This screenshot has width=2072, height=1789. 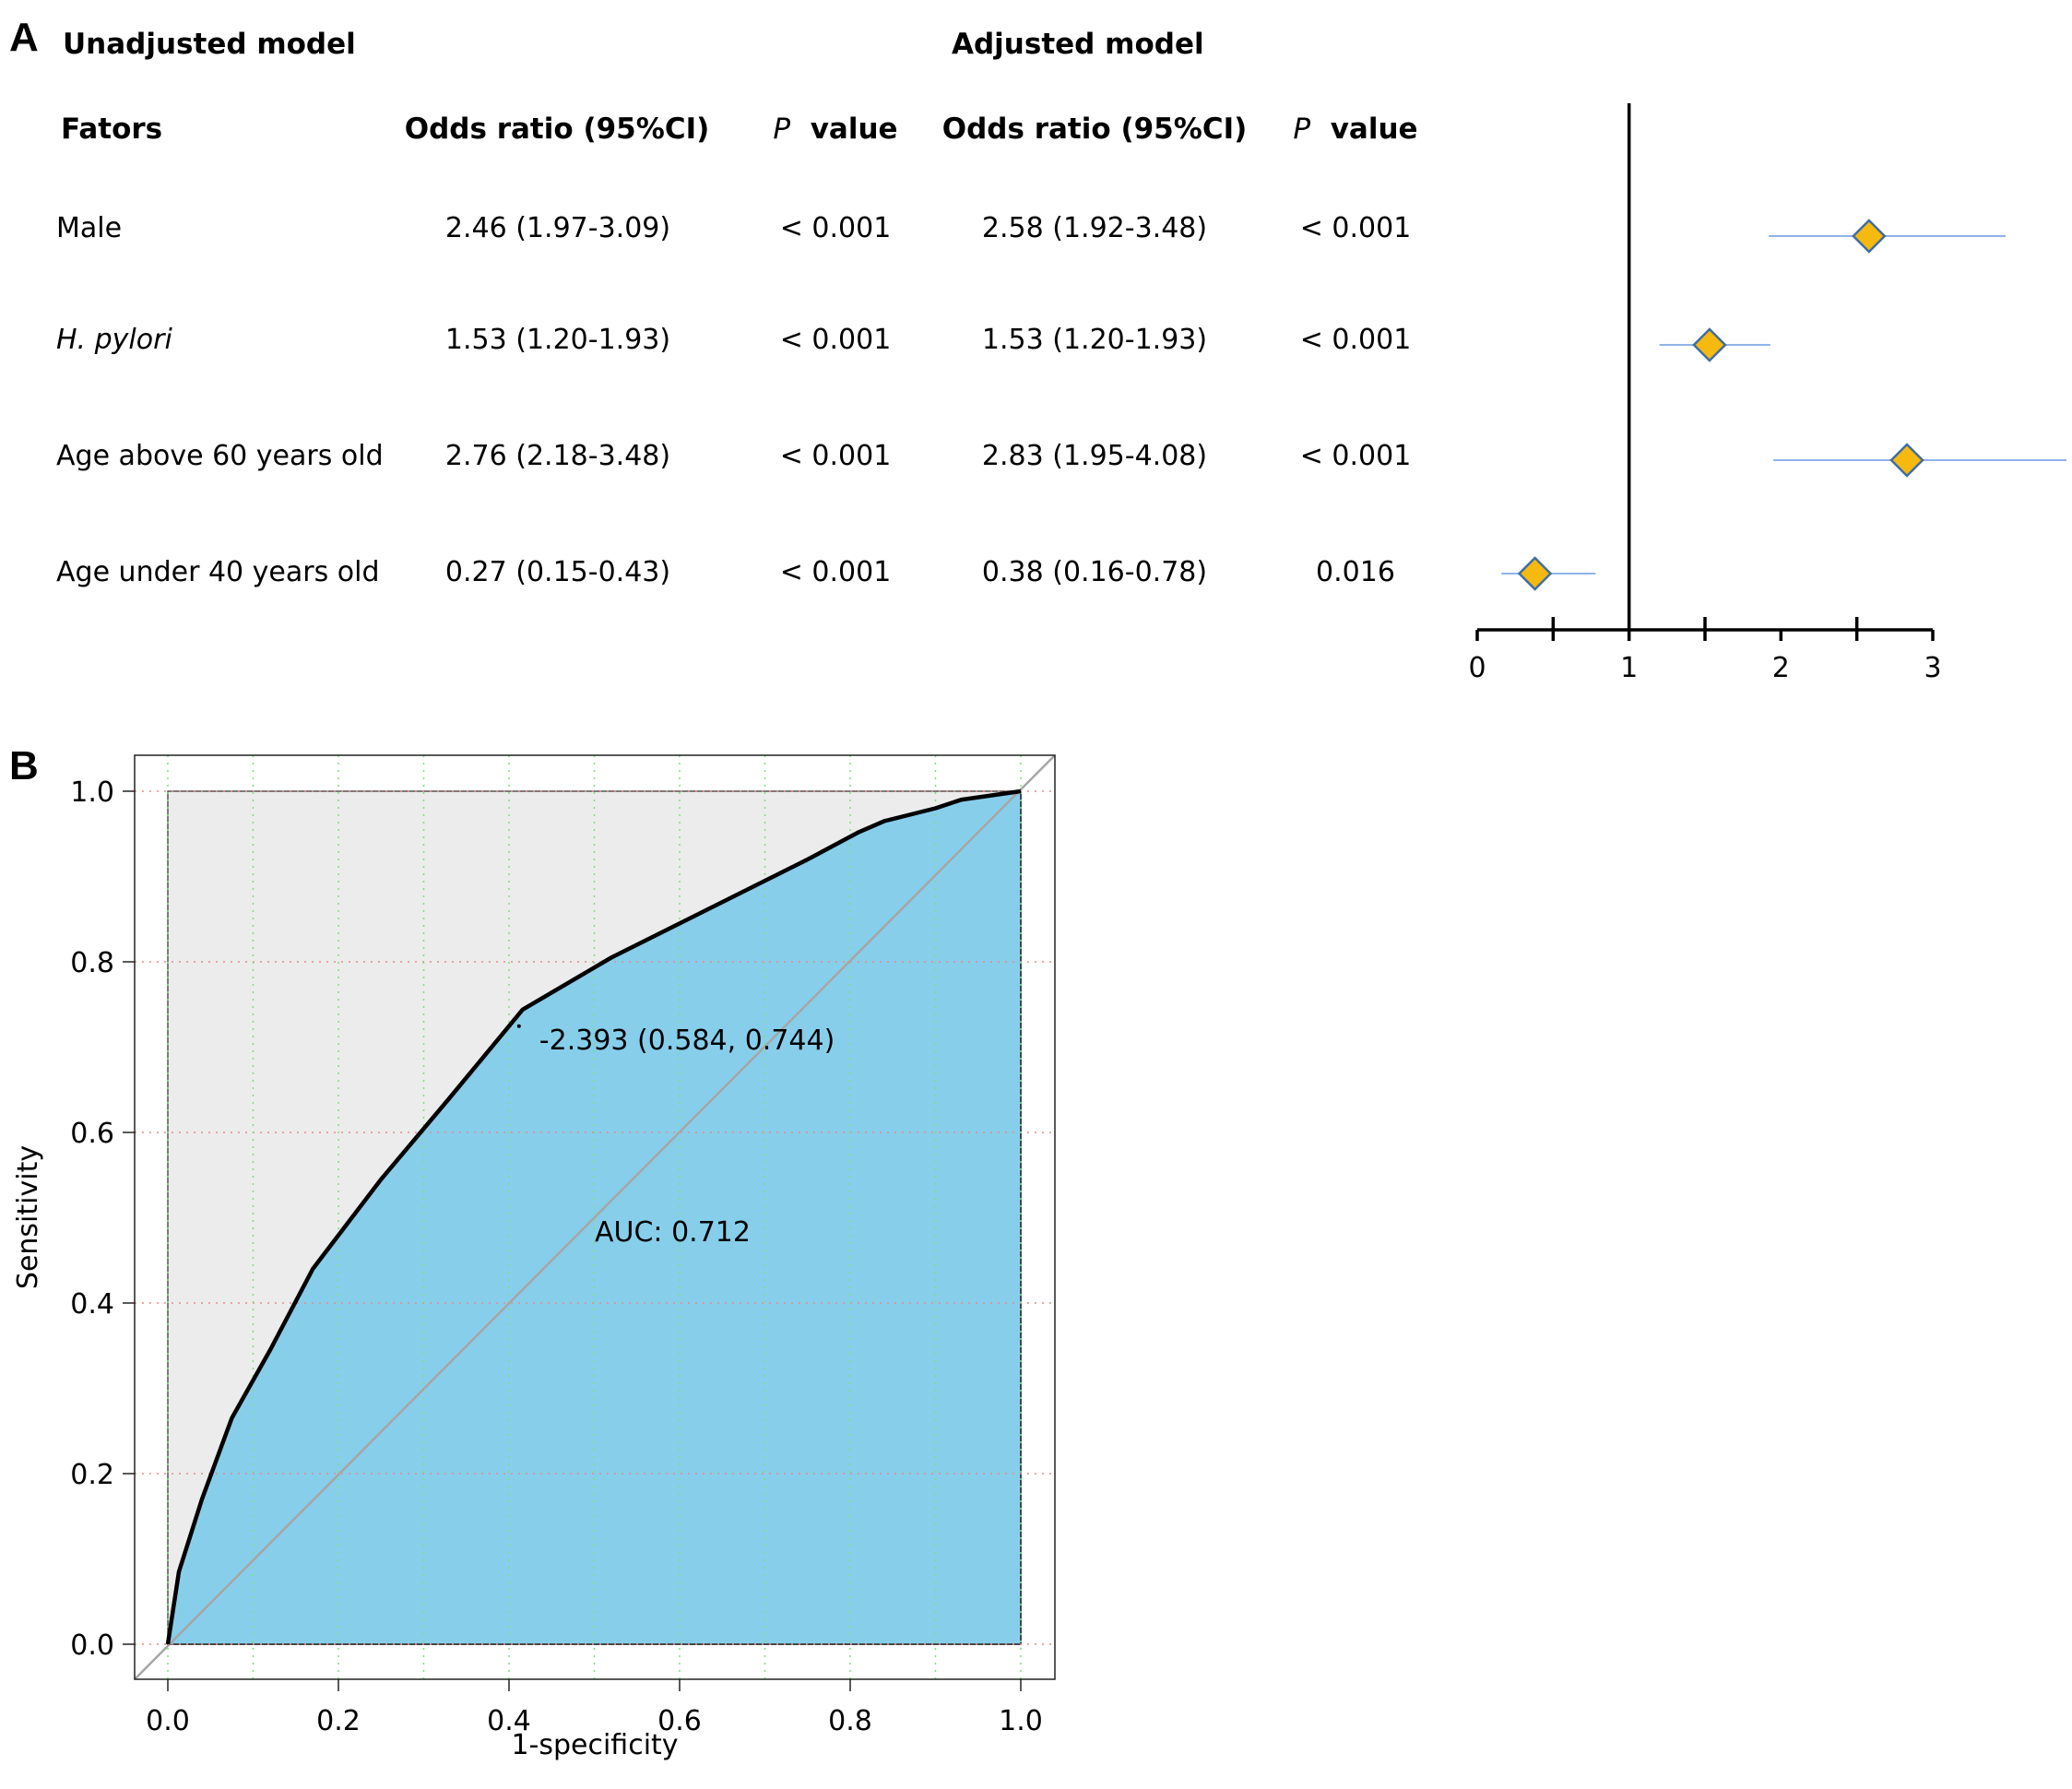 I want to click on x-axis-title: 1-specificity, so click(x=594, y=1745).